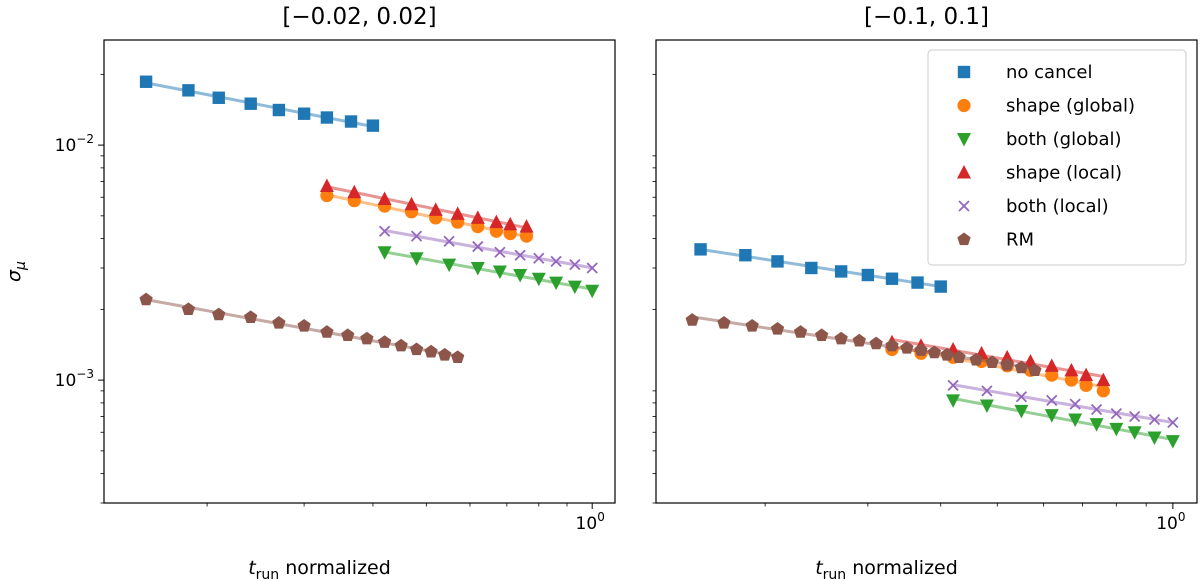 The image size is (1200, 581). What do you see at coordinates (1064, 173) in the screenshot?
I see `legend-label: shape (local)` at bounding box center [1064, 173].